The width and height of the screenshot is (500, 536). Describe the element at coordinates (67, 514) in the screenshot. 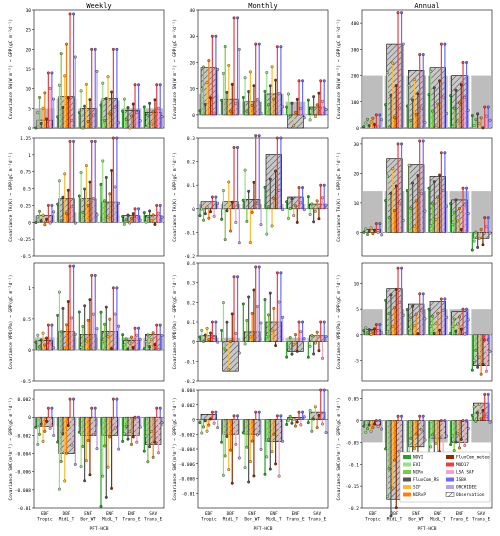

I see `xtick-label: DBF` at that location.